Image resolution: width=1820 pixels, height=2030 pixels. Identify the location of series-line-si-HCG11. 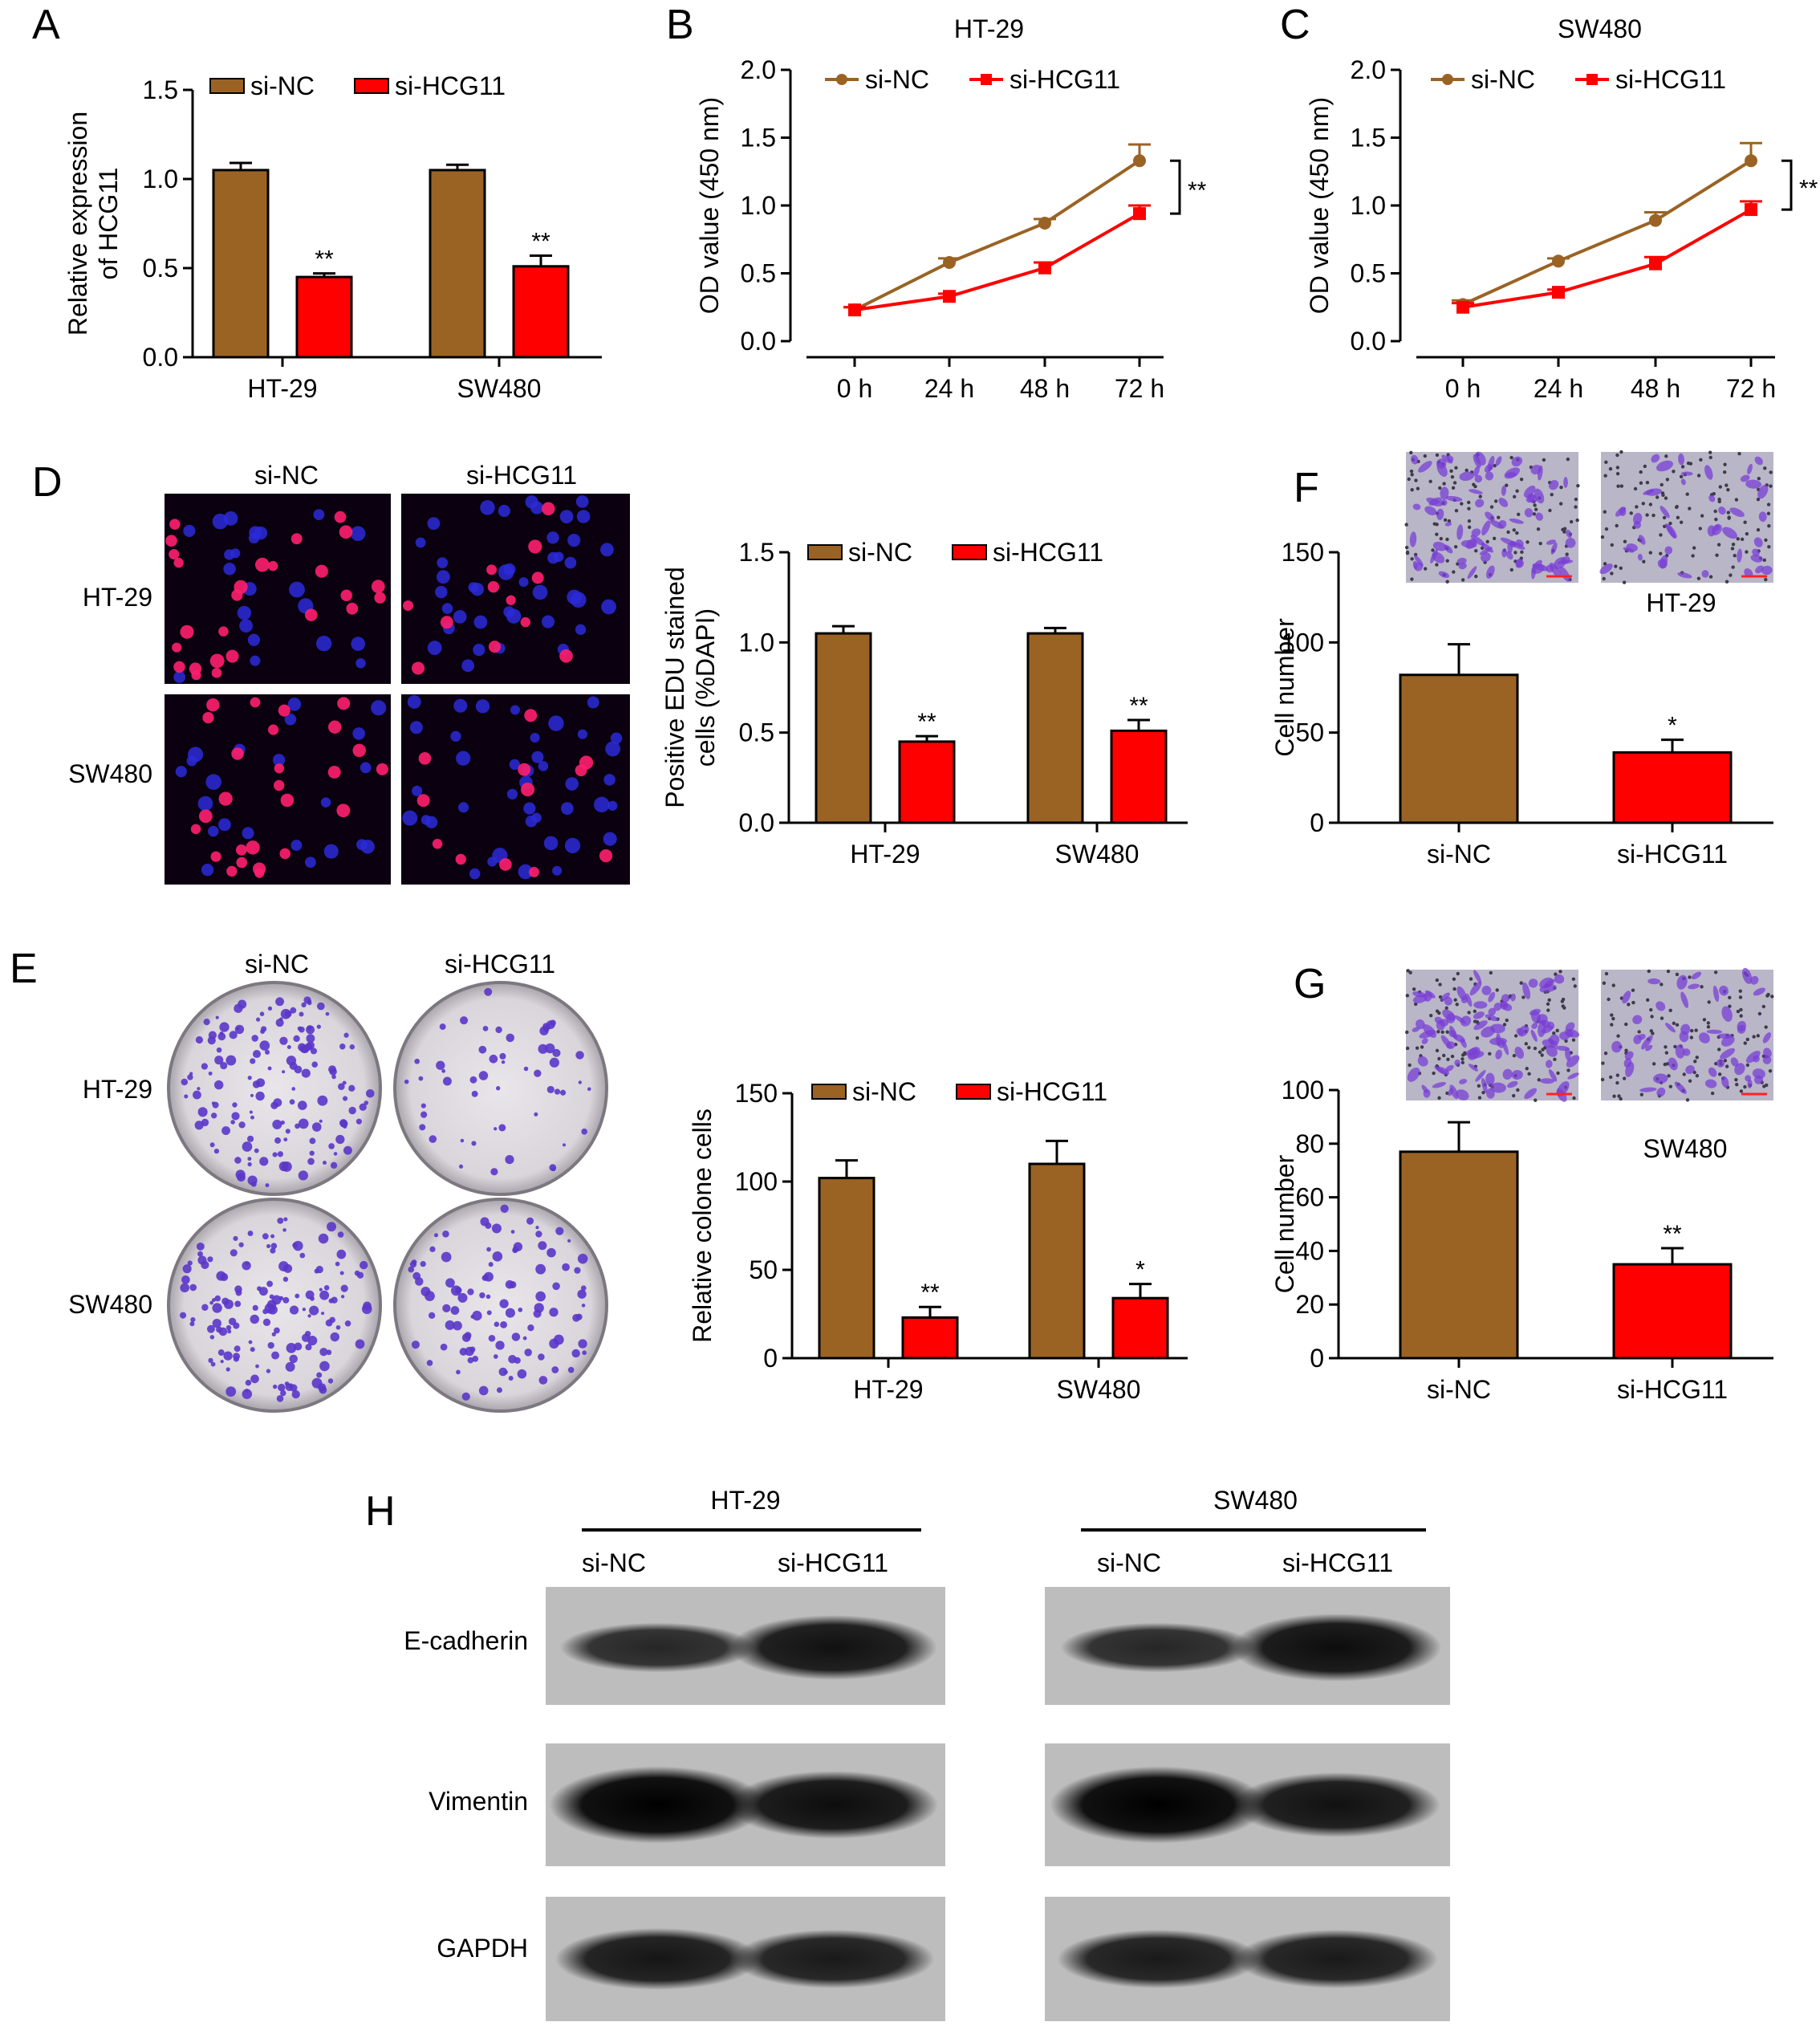
(1607, 258).